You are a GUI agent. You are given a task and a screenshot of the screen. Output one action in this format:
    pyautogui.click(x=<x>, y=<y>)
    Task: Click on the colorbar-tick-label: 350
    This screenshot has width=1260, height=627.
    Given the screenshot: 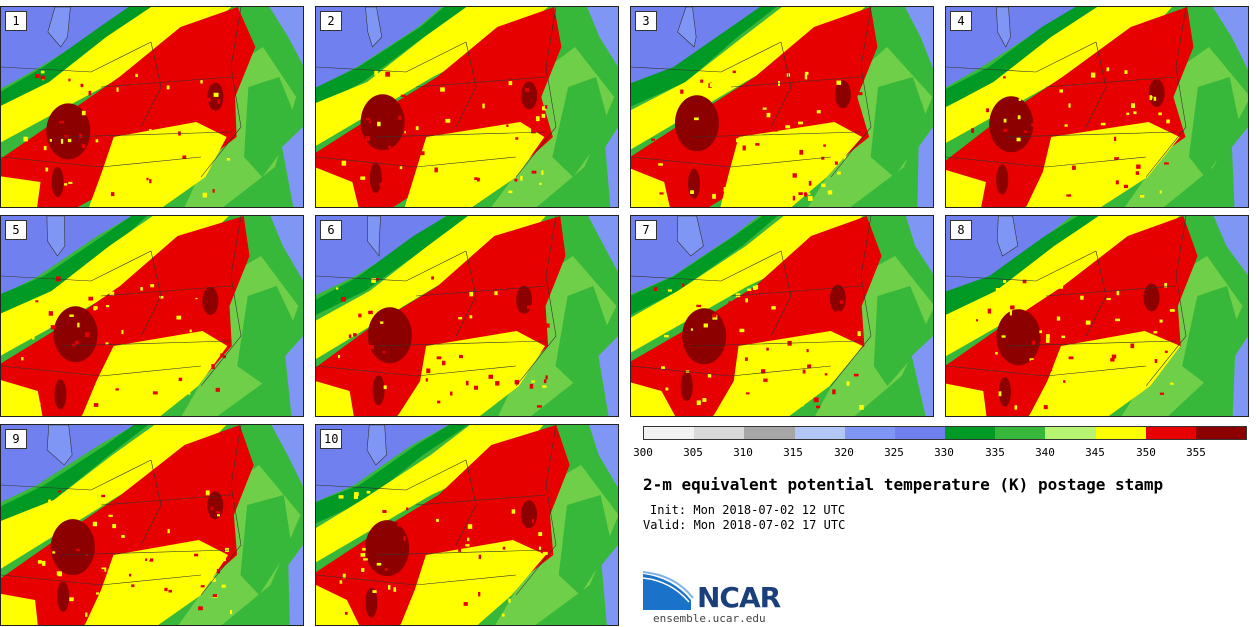 What is the action you would take?
    pyautogui.click(x=1146, y=452)
    